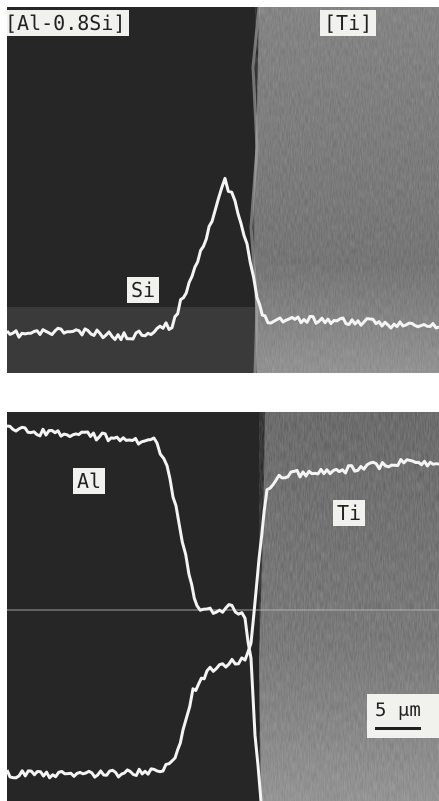 This screenshot has height=801, width=439. I want to click on al-trace-label: Al, so click(89, 481).